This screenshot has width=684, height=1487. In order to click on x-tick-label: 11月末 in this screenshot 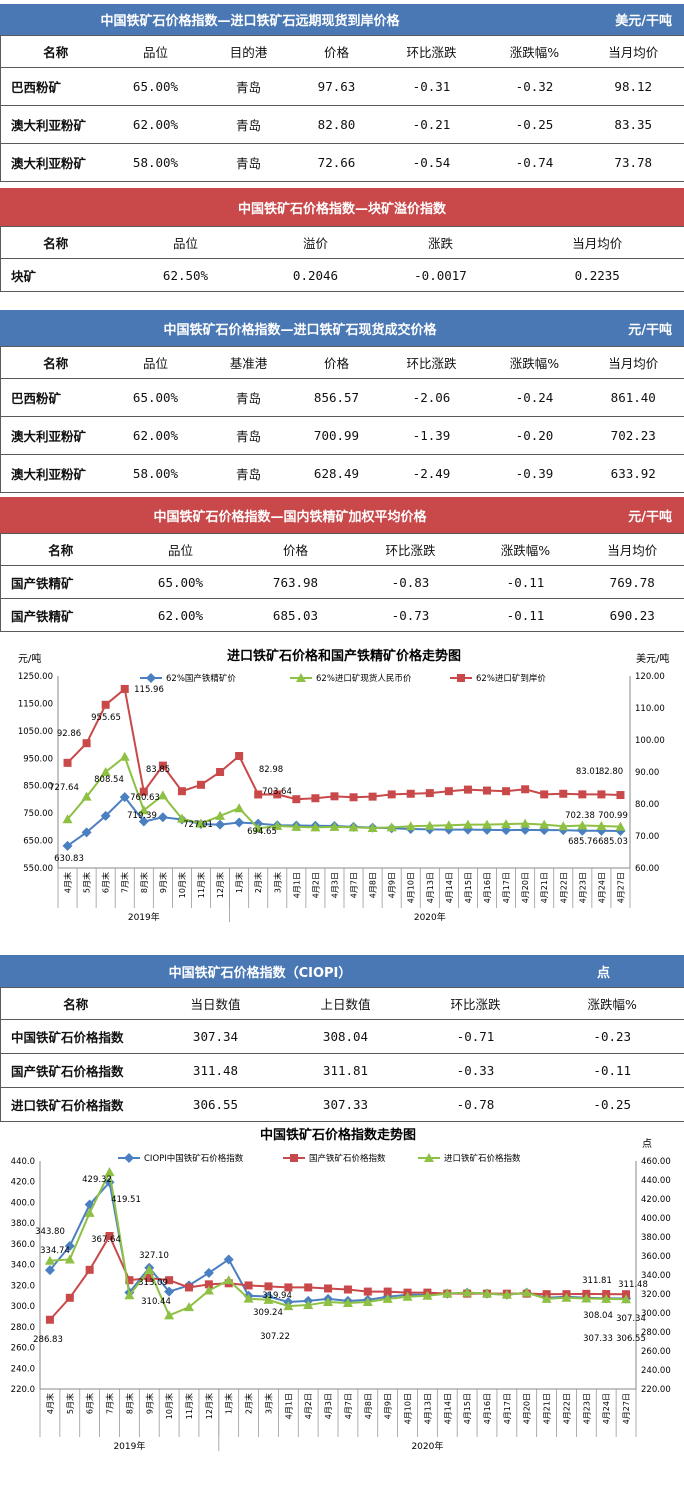, I will do `click(201, 885)`.